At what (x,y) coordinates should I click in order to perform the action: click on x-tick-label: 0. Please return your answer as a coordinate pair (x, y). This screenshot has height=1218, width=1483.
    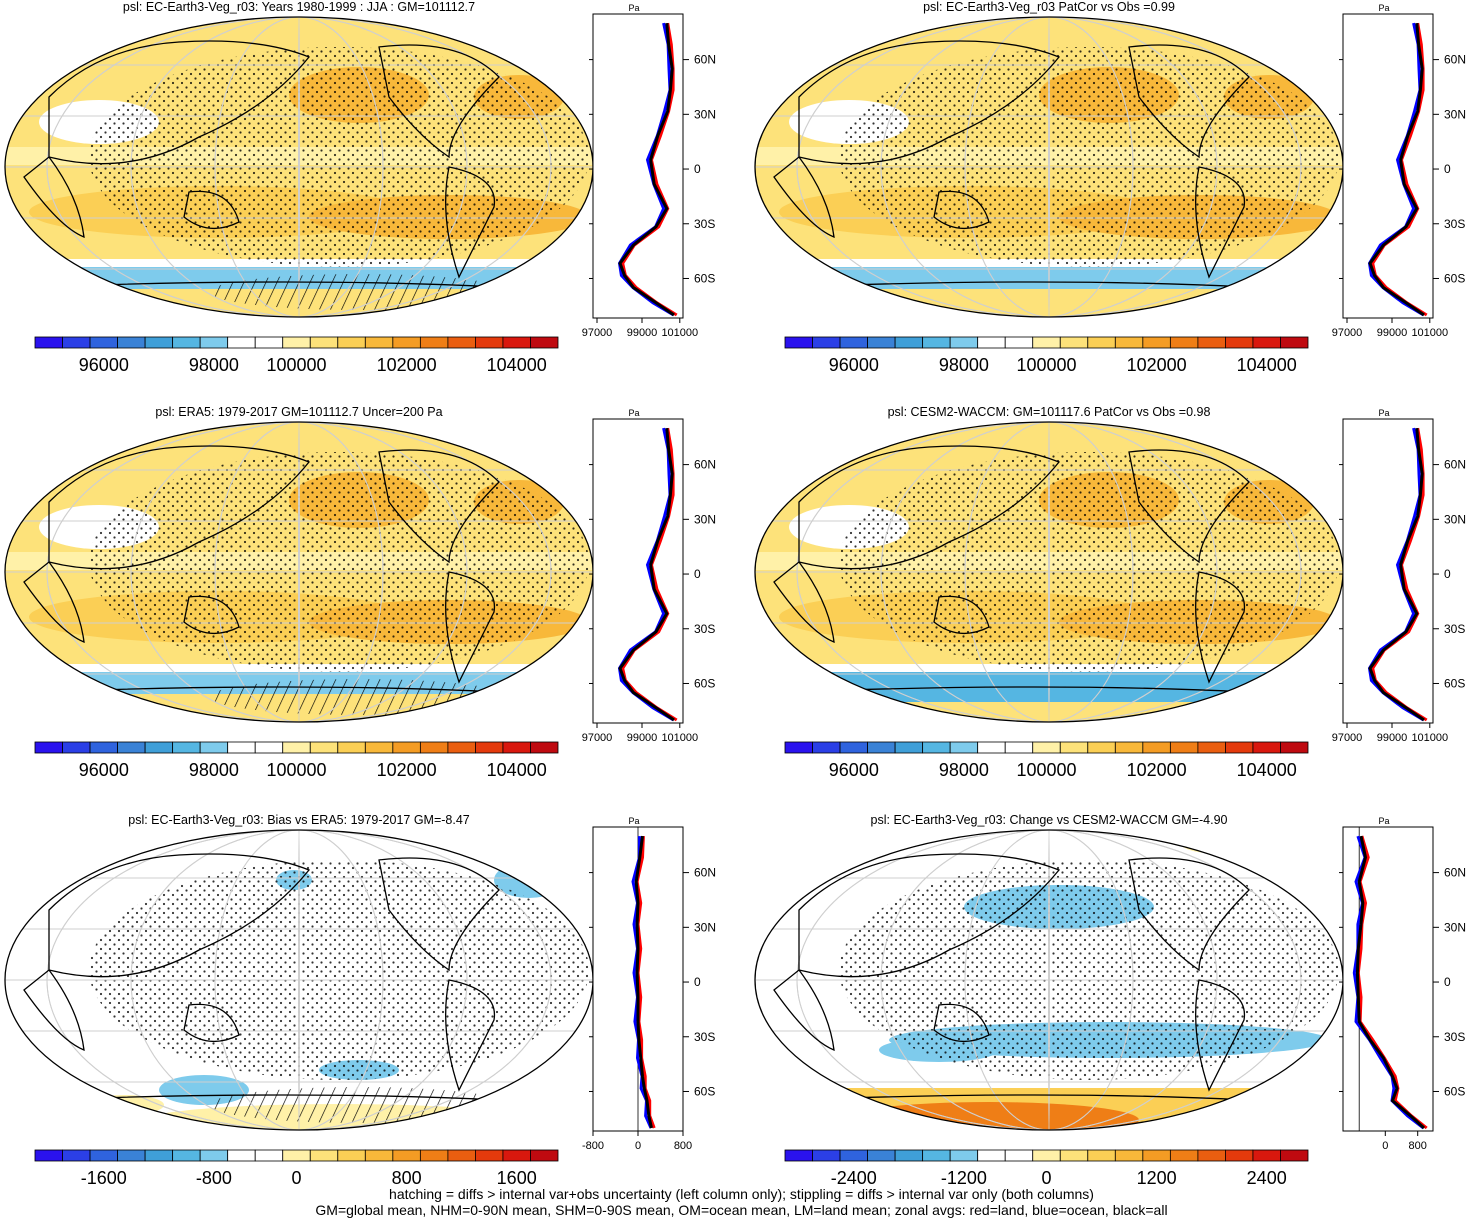
    Looking at the image, I should click on (1385, 1146).